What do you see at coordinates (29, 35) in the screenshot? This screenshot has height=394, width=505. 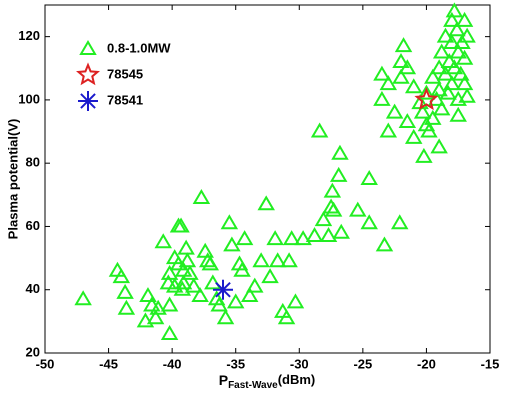 I see `y-tick-label: 120` at bounding box center [29, 35].